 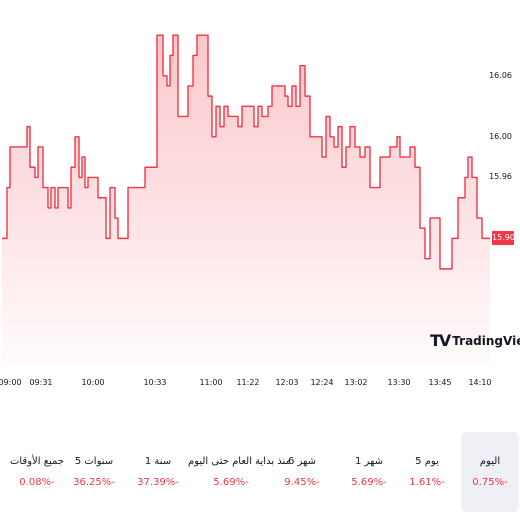 I want to click on period-label: 1 شهر, so click(x=369, y=461).